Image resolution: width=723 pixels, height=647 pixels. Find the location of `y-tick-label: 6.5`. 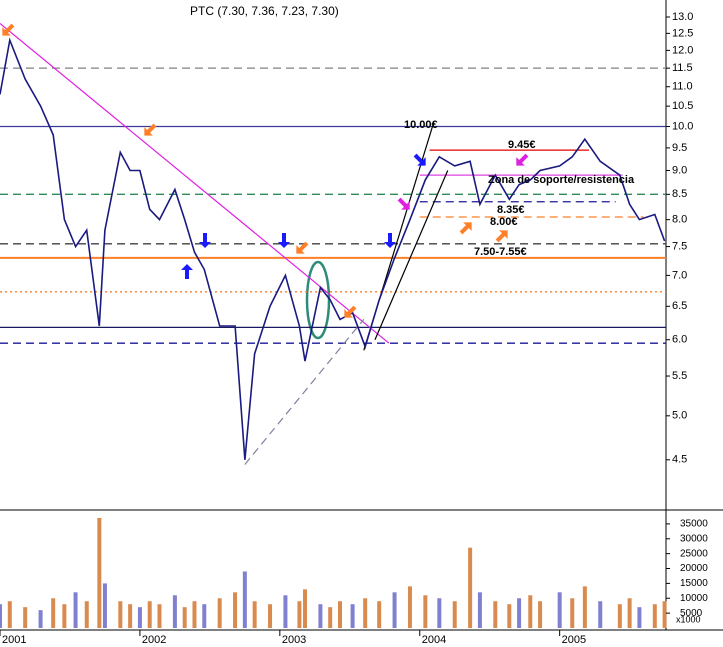

y-tick-label: 6.5 is located at coordinates (679, 306).